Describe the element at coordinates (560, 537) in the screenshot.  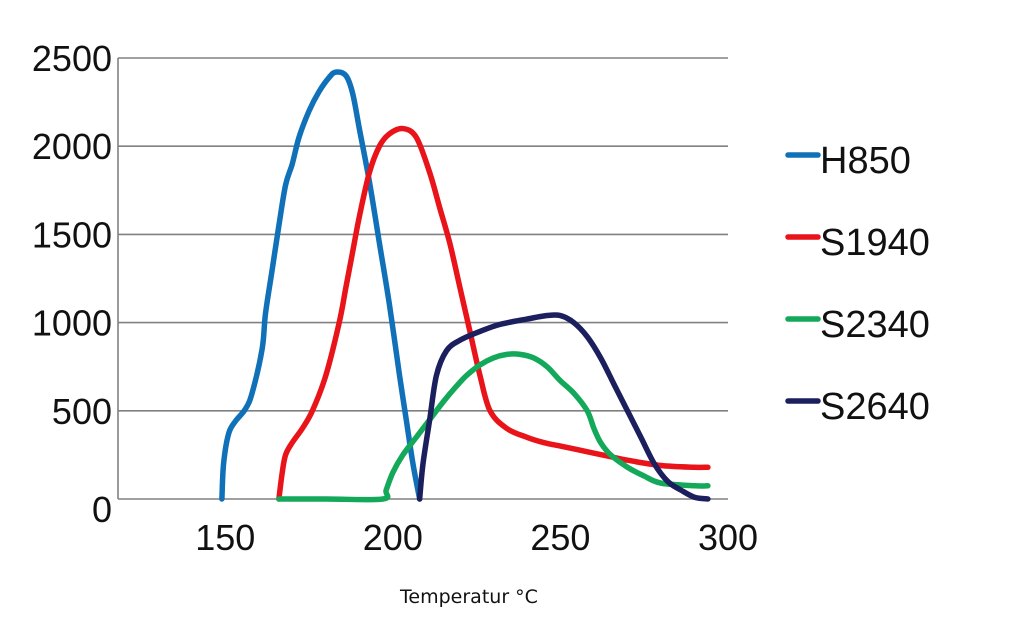
I see `x-tick-label: 250` at that location.